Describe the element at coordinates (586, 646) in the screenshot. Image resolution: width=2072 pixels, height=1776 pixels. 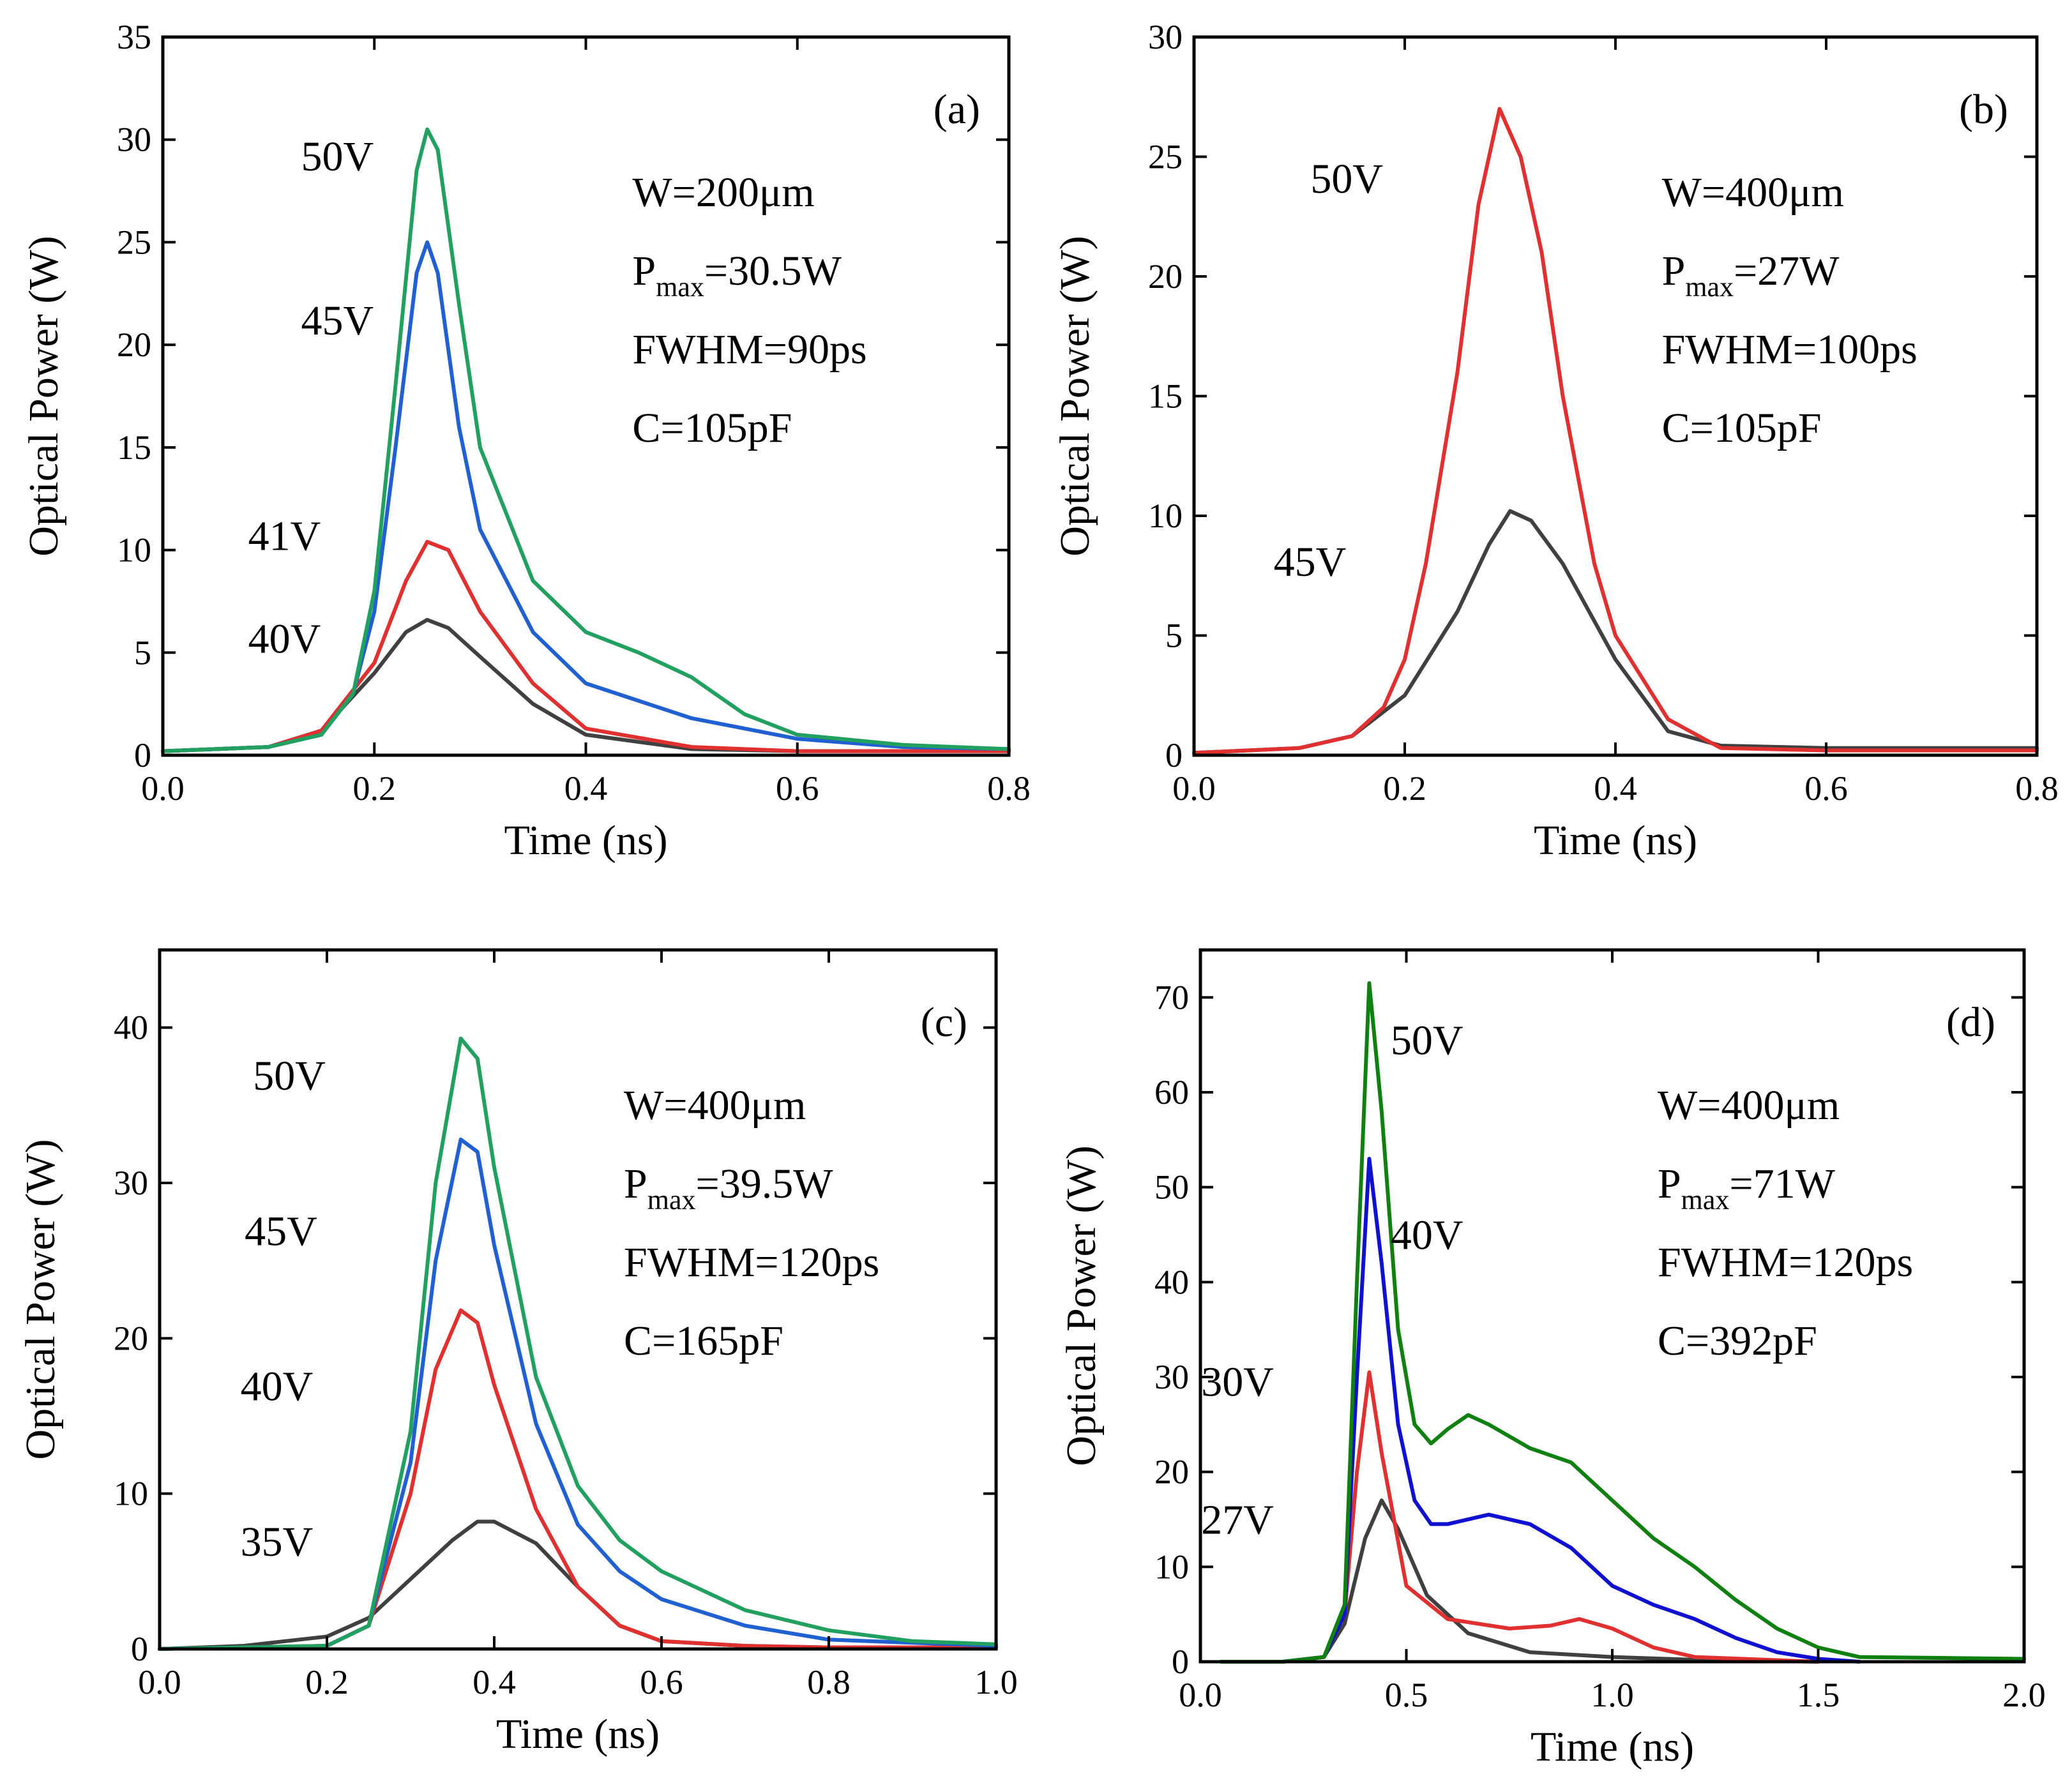
I see `series-line-41v` at that location.